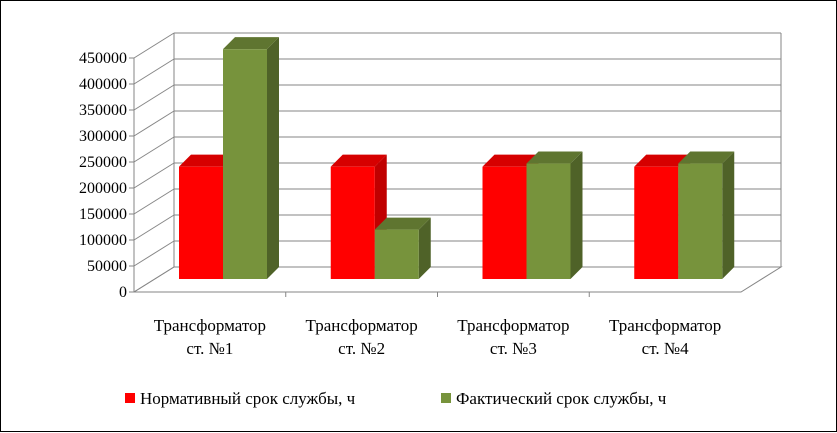 The height and width of the screenshot is (433, 837). Describe the element at coordinates (103, 162) in the screenshot. I see `y-tick-label: 250000` at that location.